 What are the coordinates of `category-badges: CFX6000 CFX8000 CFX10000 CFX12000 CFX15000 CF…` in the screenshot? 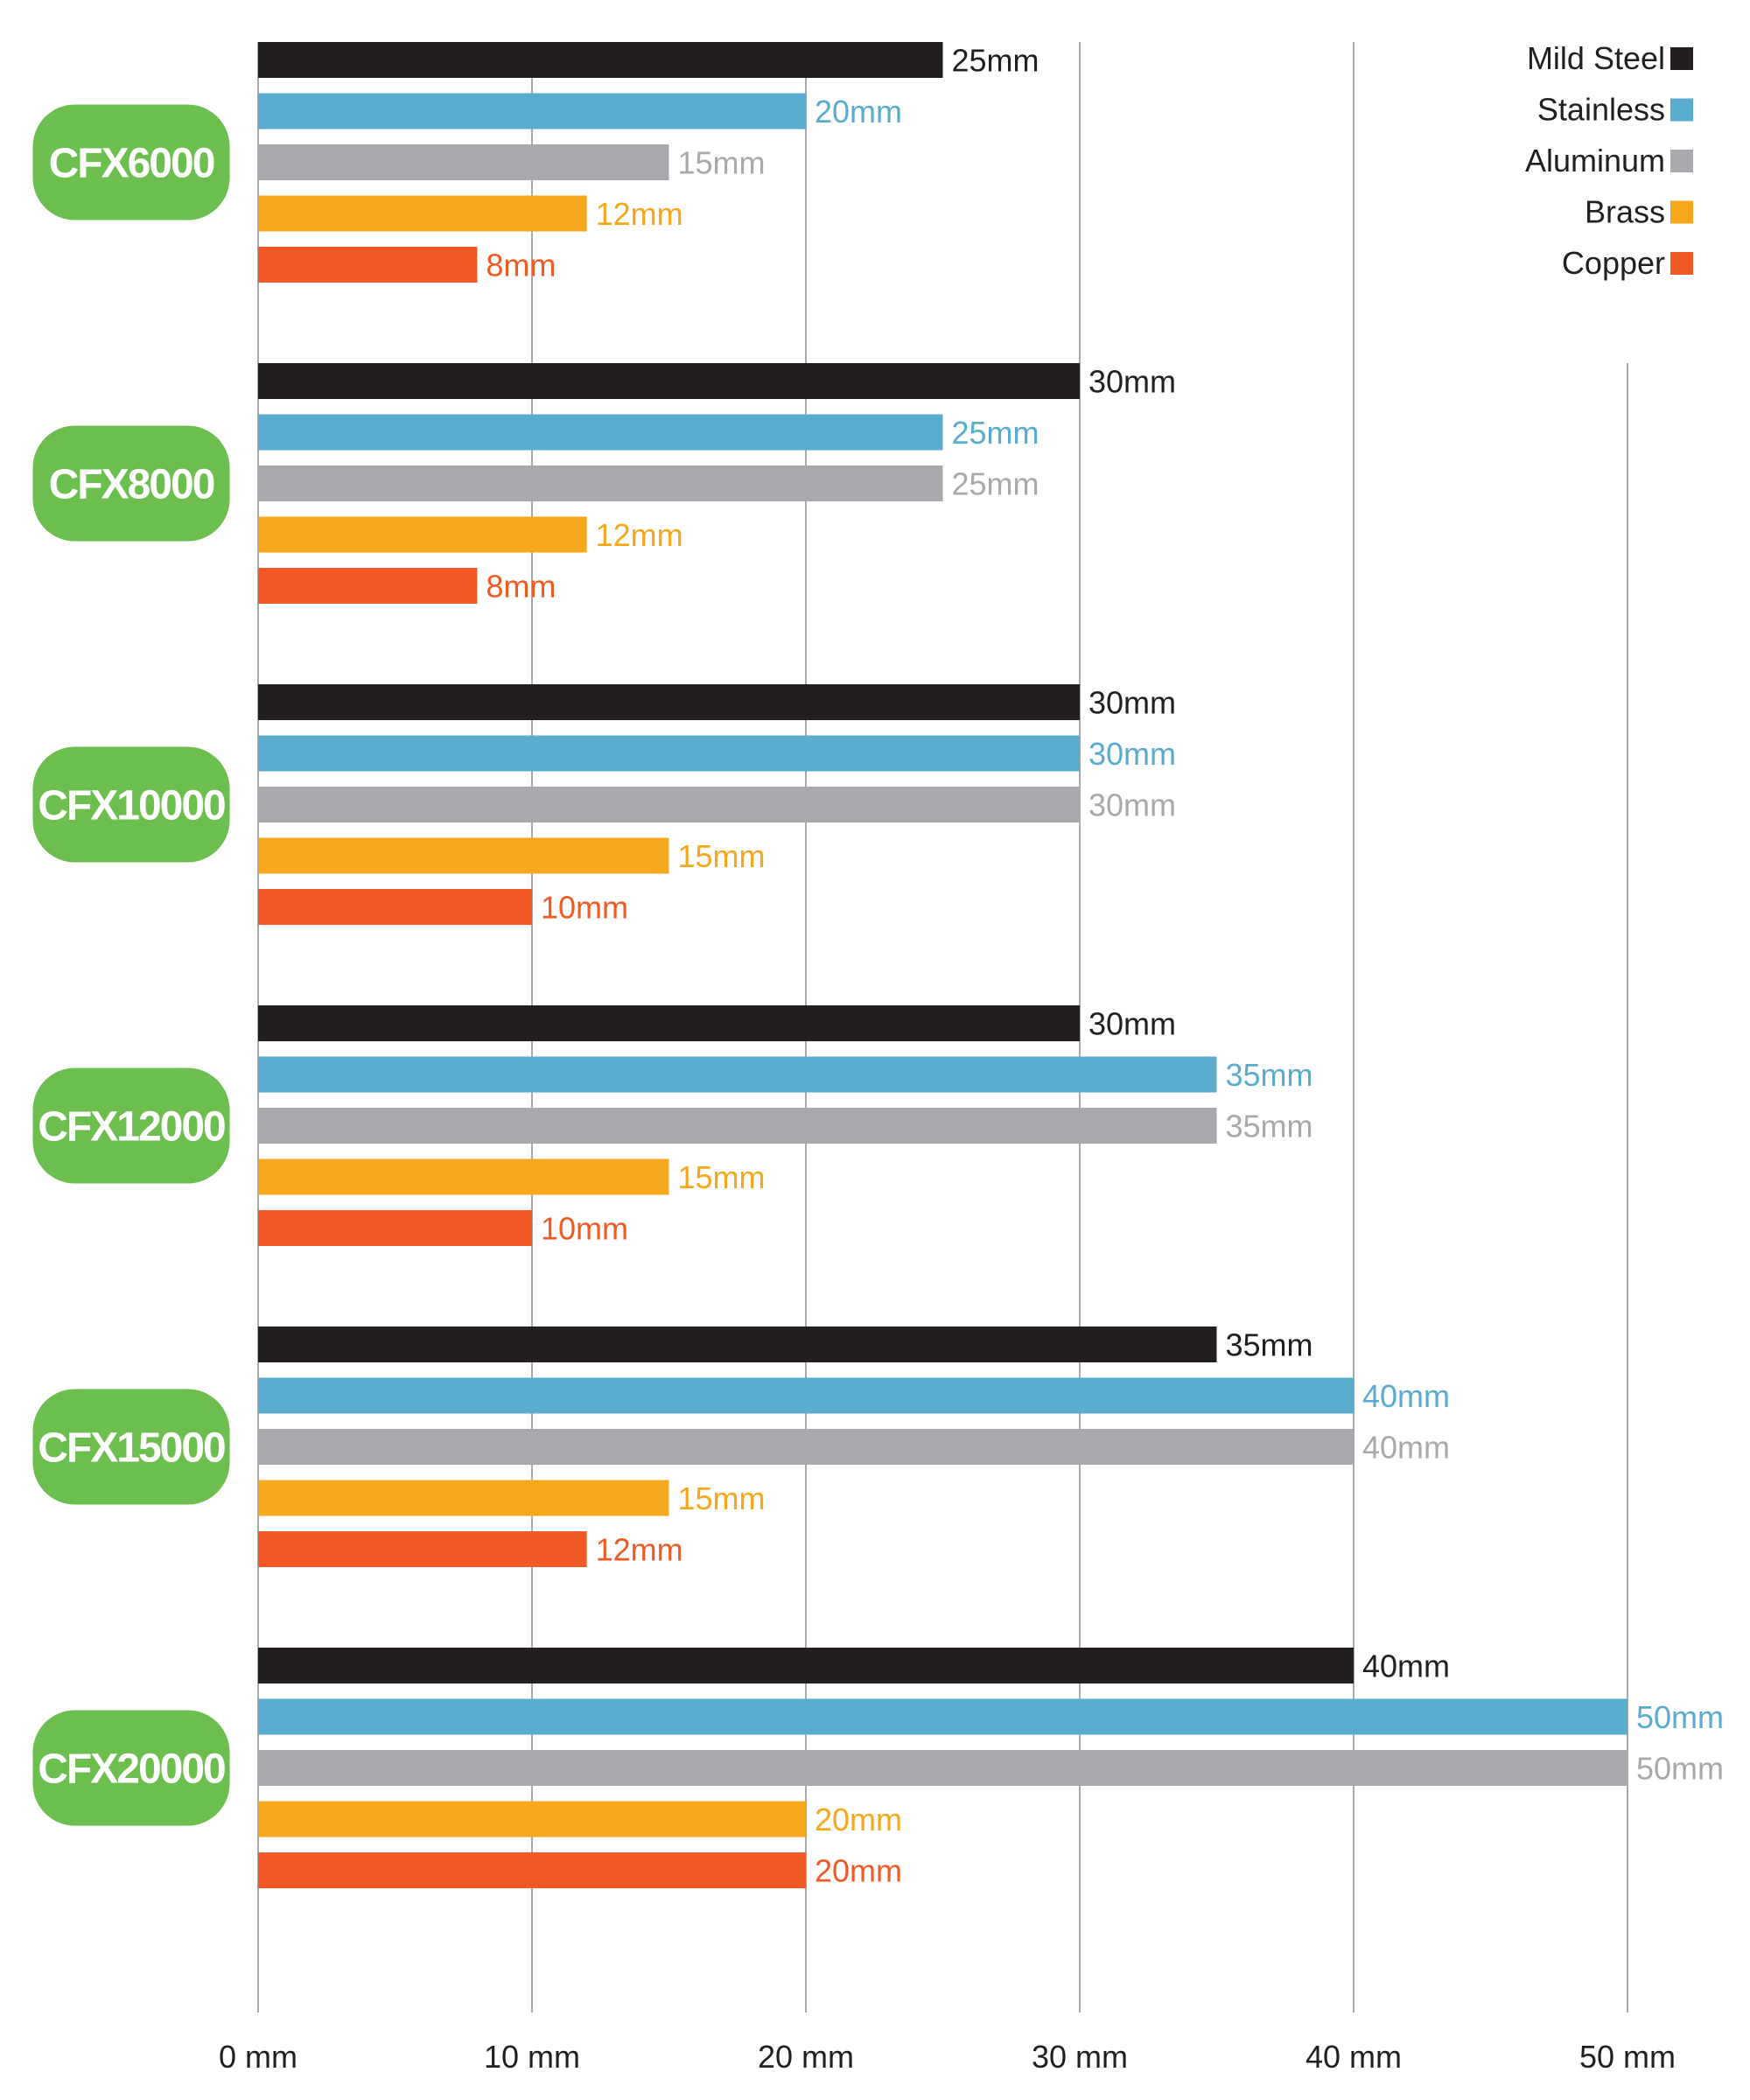 It's located at (131, 965).